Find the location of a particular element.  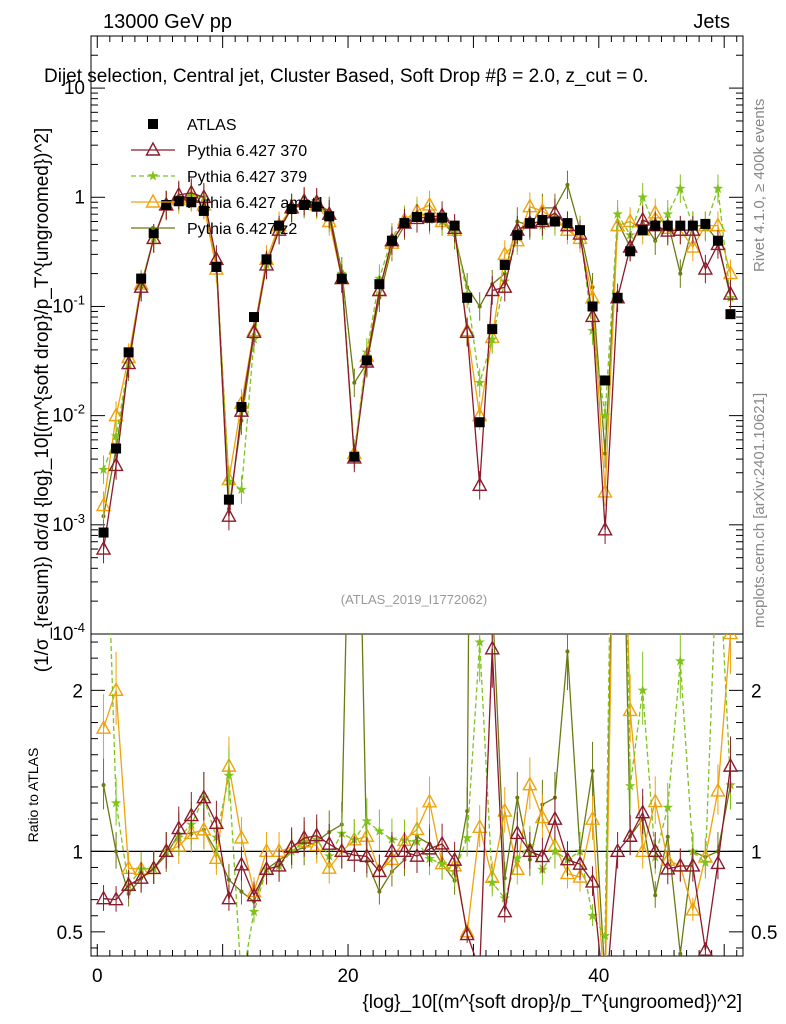

y-tick-label: 10⁻⁴ is located at coordinates (68, 632).